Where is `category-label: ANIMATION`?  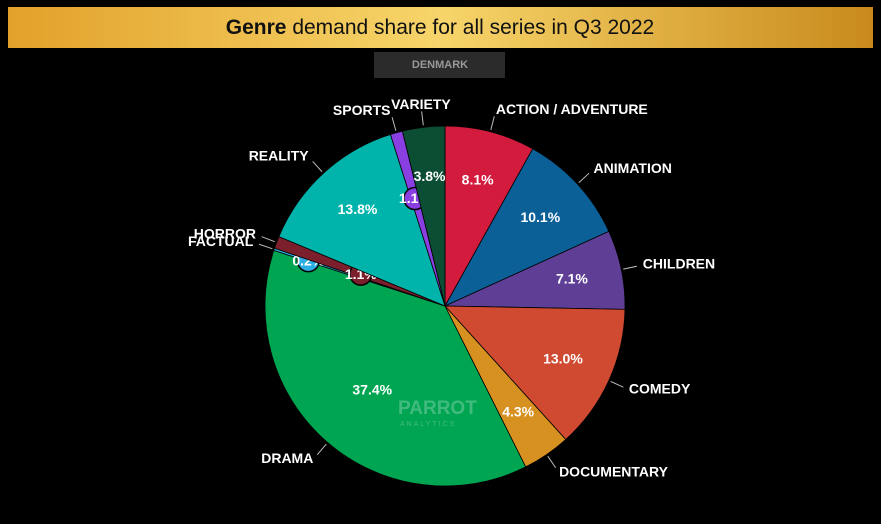
category-label: ANIMATION is located at coordinates (633, 168).